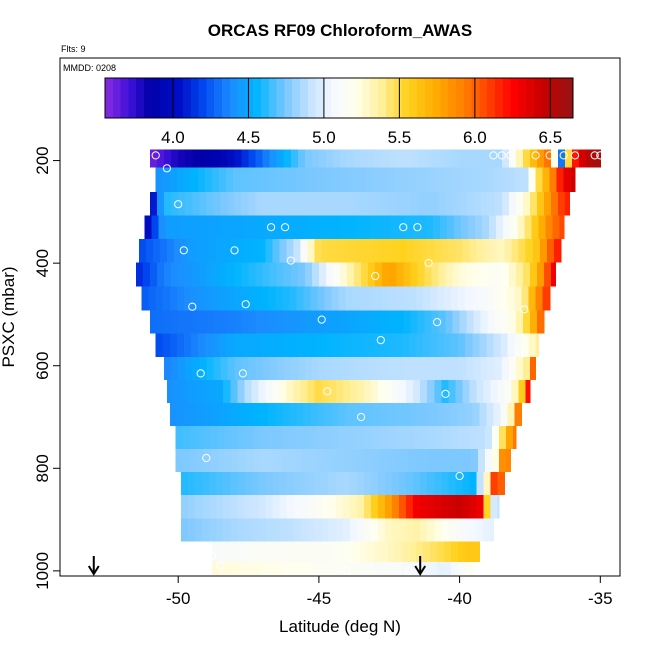 The image size is (650, 650). What do you see at coordinates (420, 570) in the screenshot?
I see `arrow-head` at bounding box center [420, 570].